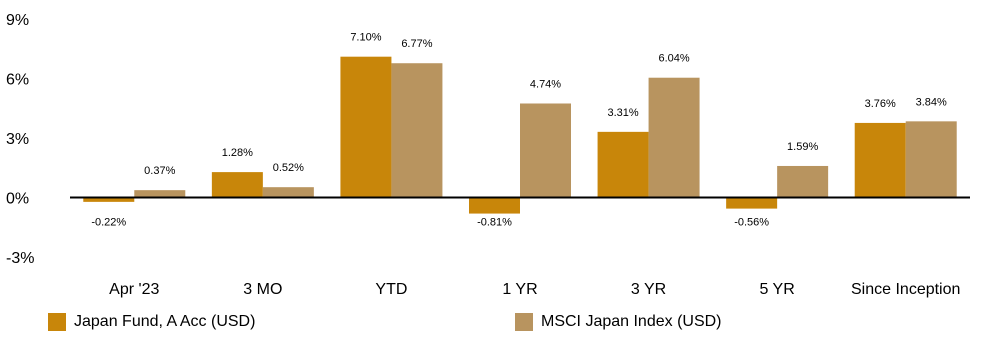 The width and height of the screenshot is (984, 339). I want to click on y-tick-label: 0%, so click(17, 199).